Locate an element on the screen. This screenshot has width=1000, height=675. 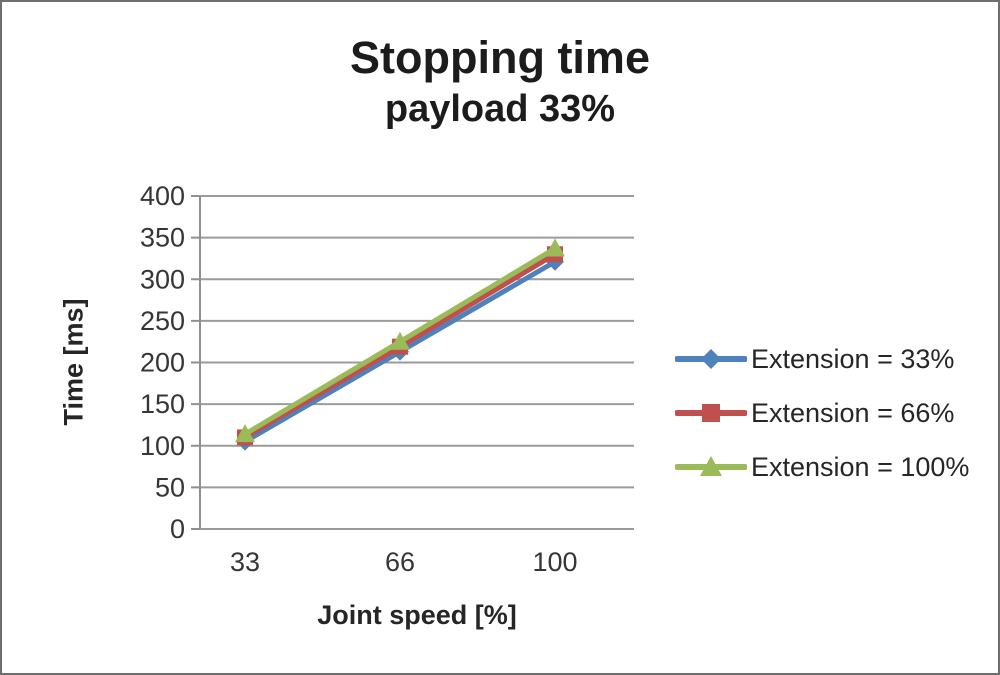
legend-diamond-icon is located at coordinates (711, 359).